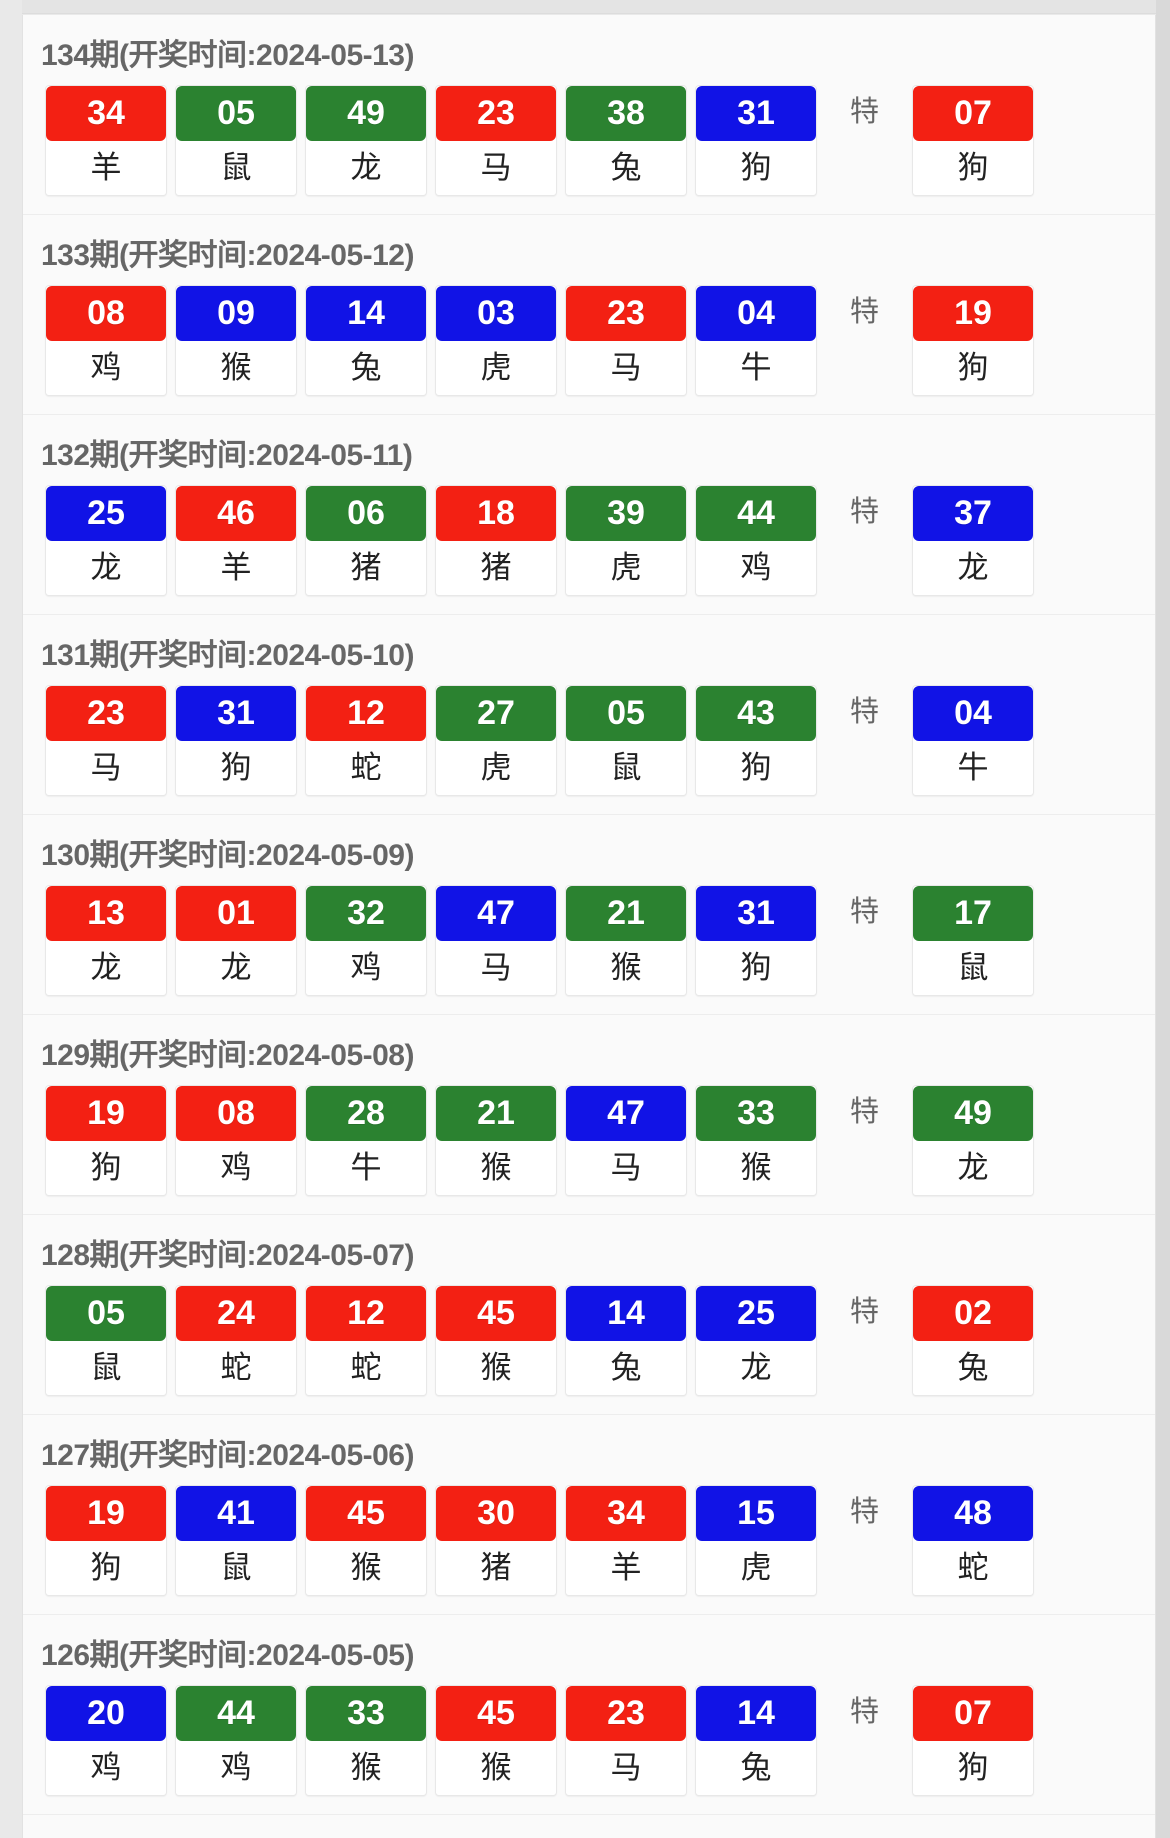 The image size is (1170, 1838). I want to click on balls-row: 13 龙 01 龙 32 鸡 47 马 21 猴 31 狗特 17 鼠, so click(589, 949).